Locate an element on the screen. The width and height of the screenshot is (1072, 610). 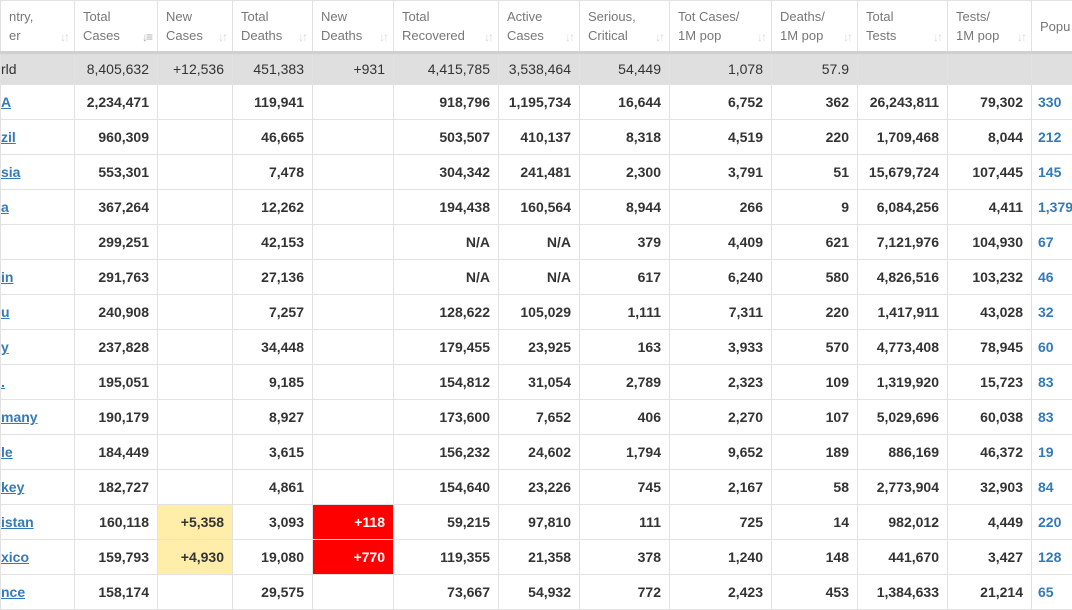
header-label: New is located at coordinates (179, 16).